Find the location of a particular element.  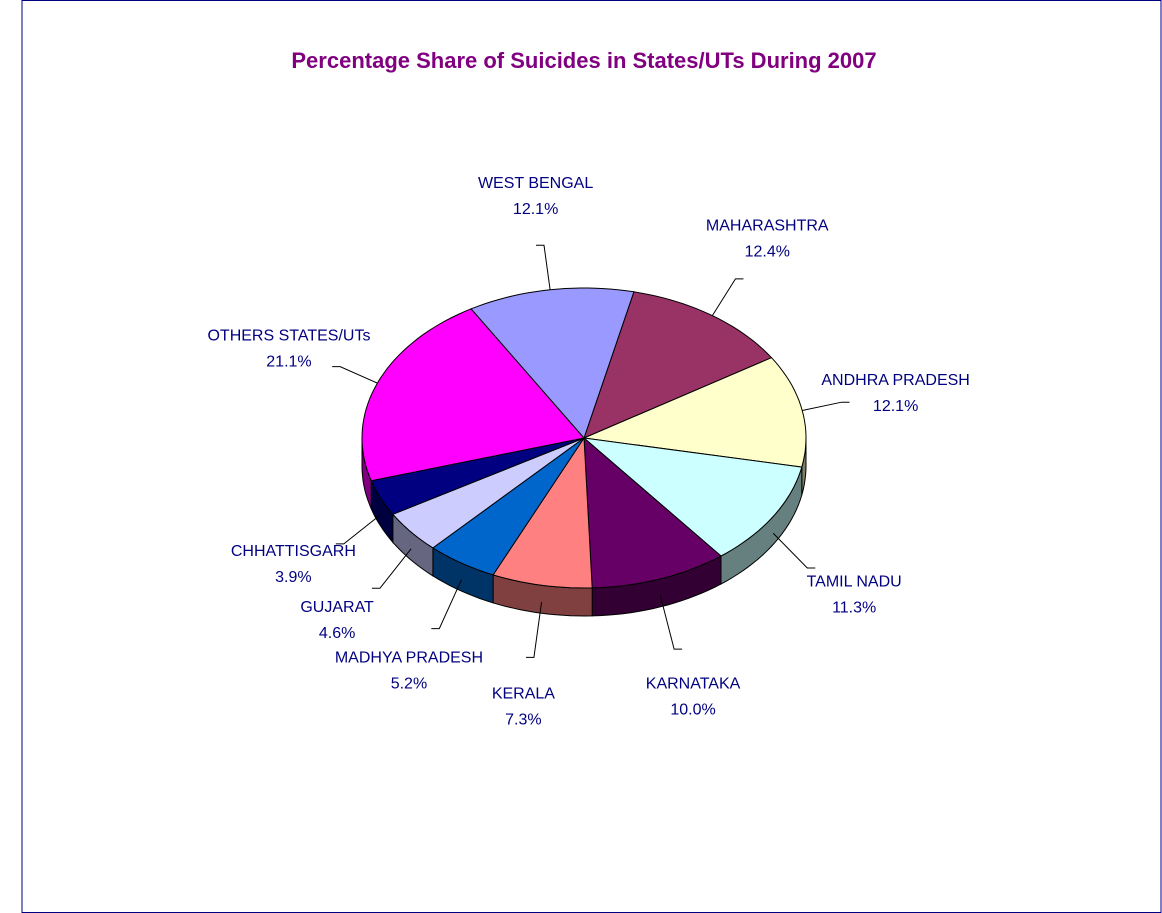

slice-label: GUJARAT is located at coordinates (337, 607).